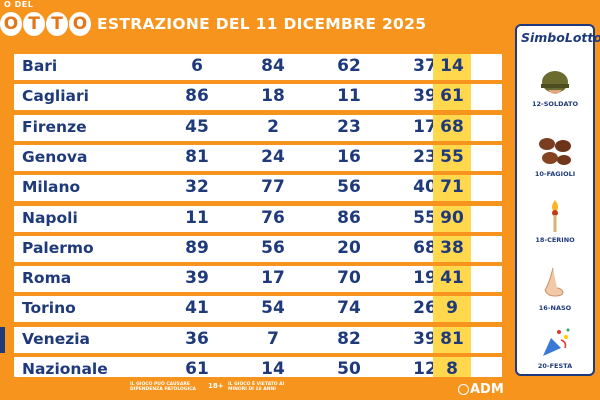 The height and width of the screenshot is (400, 600). I want to click on soldier-helmet-icon, so click(555, 82).